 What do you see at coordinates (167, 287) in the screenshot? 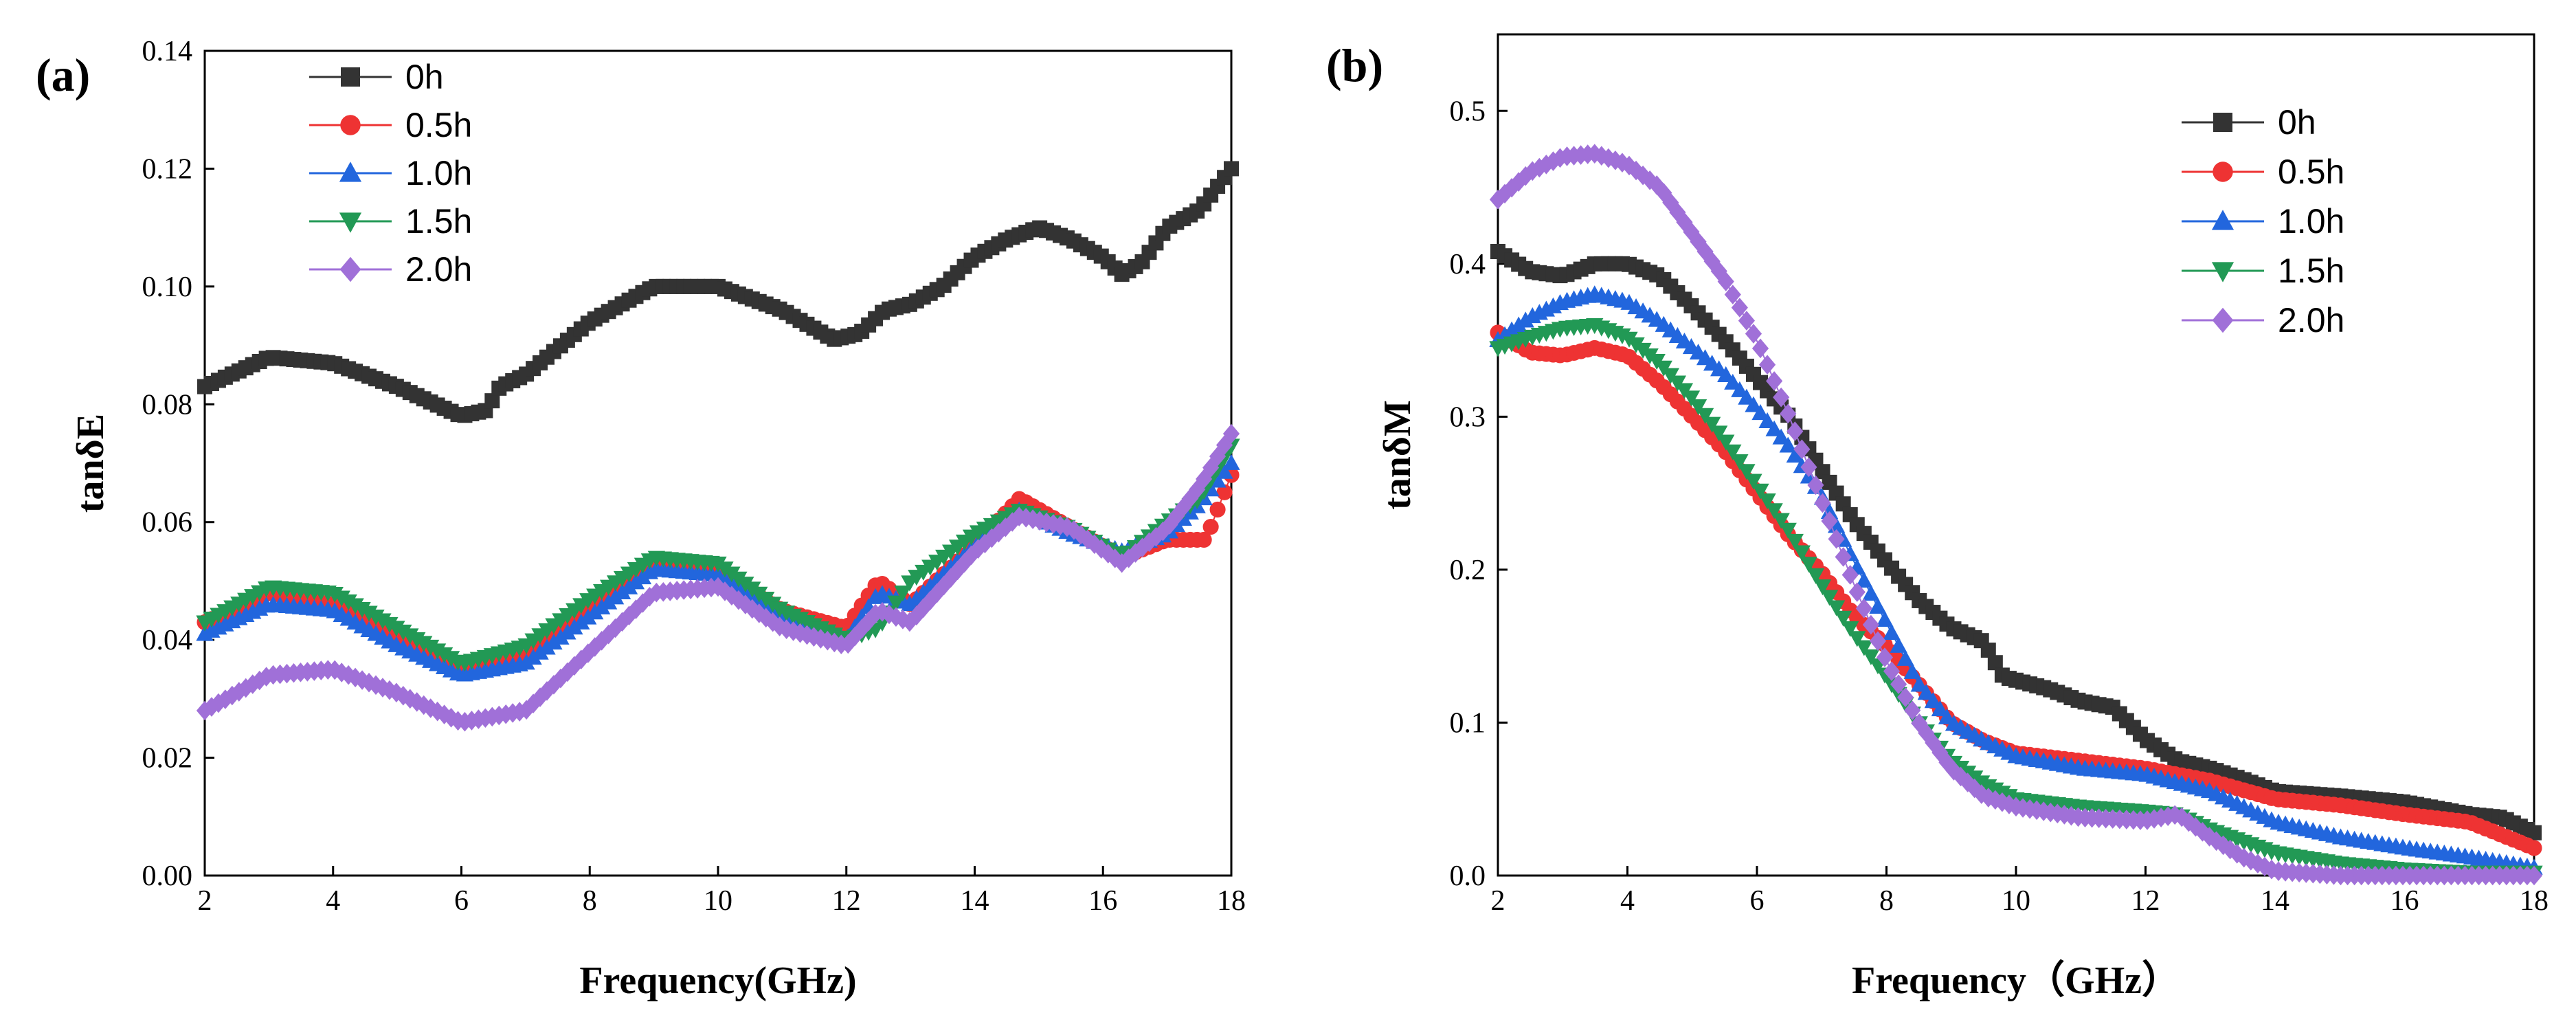
I see `y-tick-label: 0.10` at bounding box center [167, 287].